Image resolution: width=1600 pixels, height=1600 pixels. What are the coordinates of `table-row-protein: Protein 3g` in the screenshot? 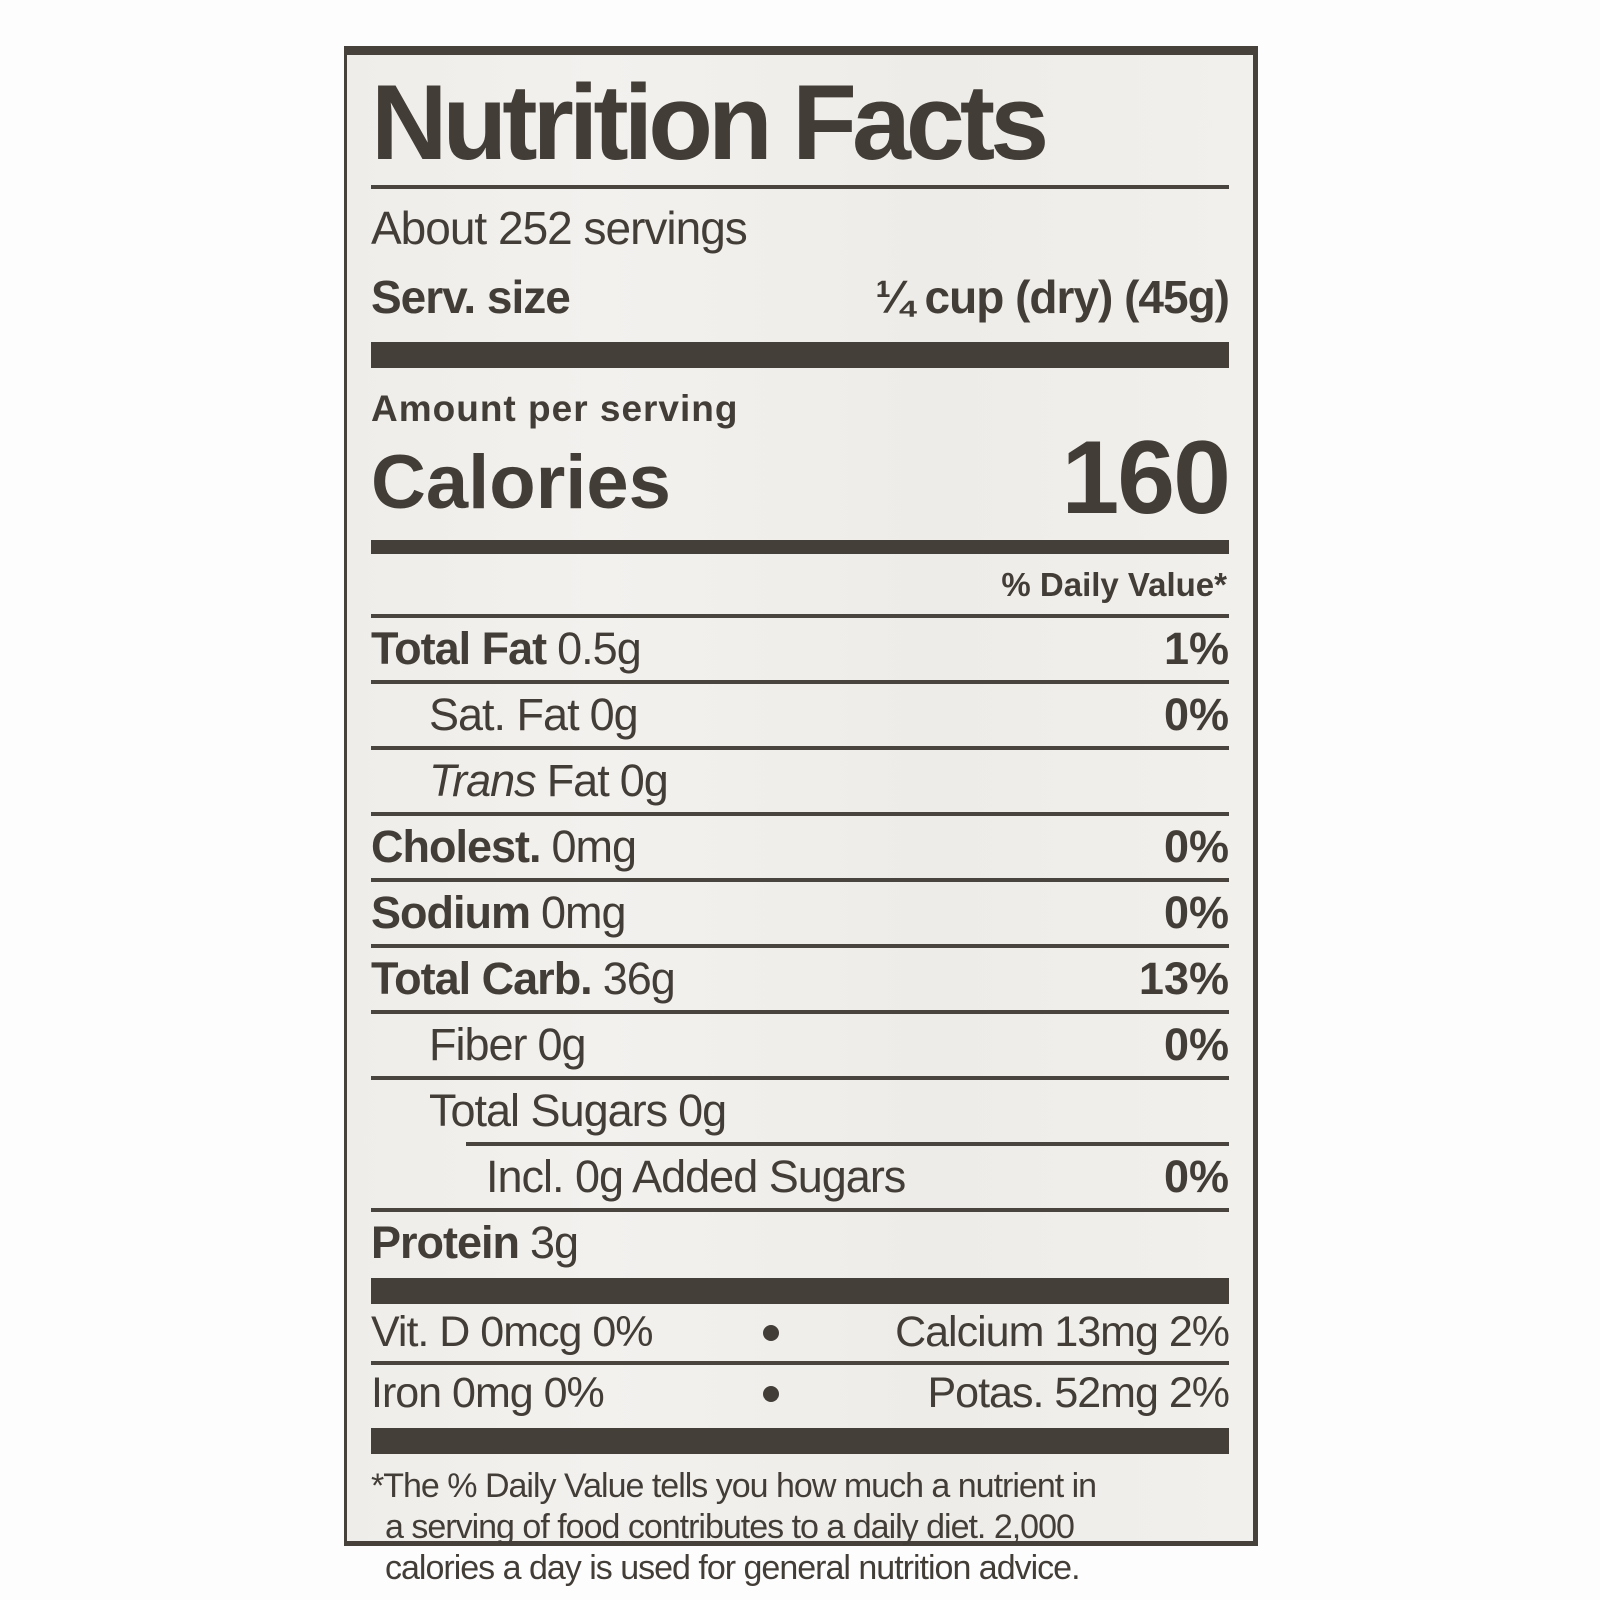 It's located at (800, 1243).